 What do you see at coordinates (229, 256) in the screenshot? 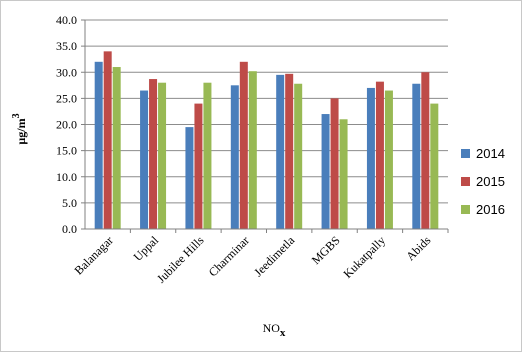
I see `x-tick-label: Charminar` at bounding box center [229, 256].